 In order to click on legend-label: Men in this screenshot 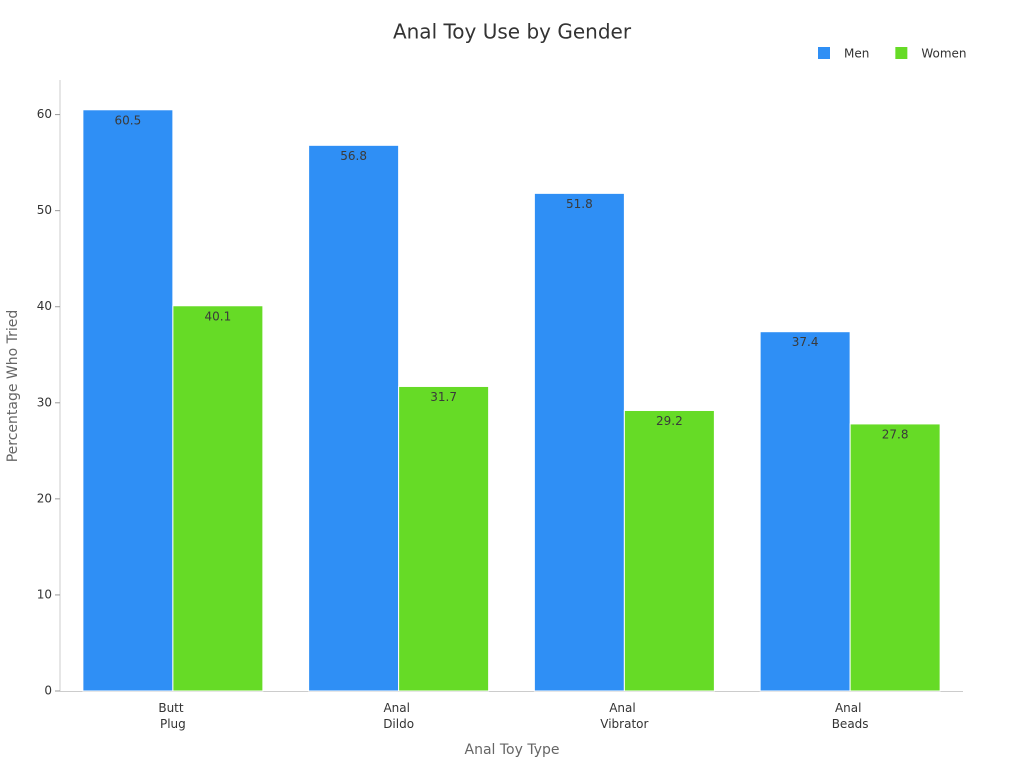, I will do `click(856, 54)`.